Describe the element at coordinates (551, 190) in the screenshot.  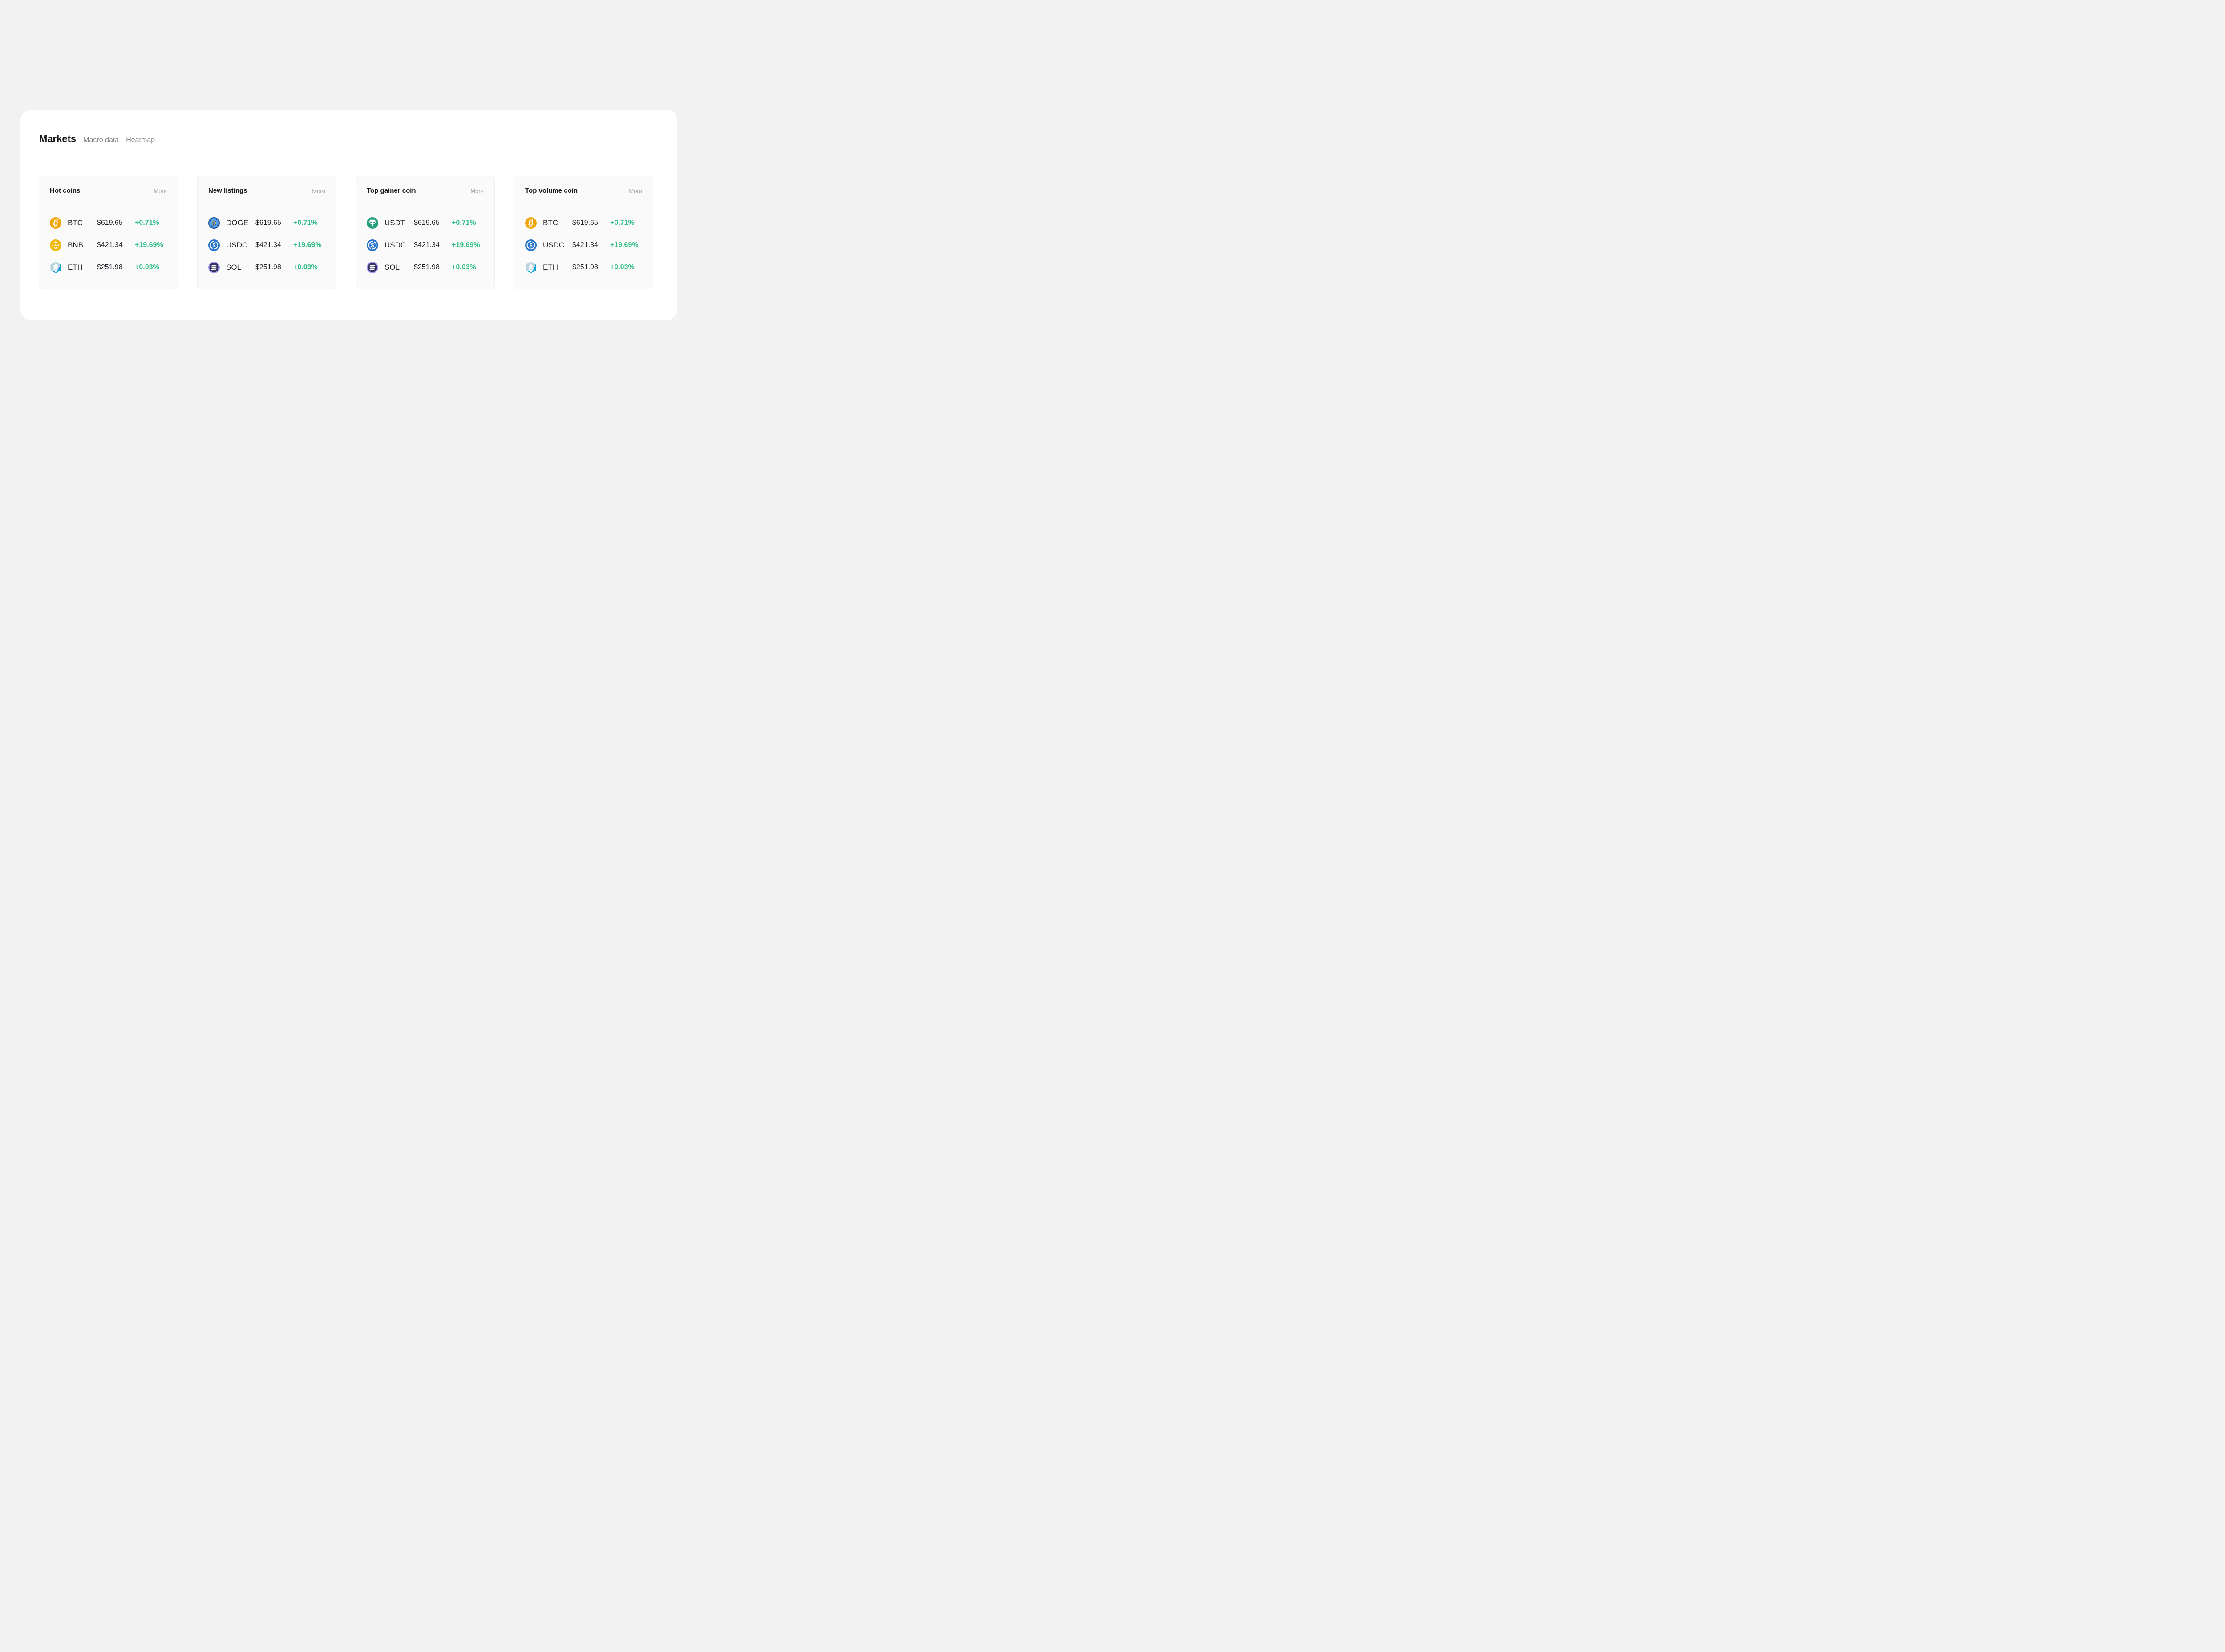
I see `card-title: Top volume coin` at that location.